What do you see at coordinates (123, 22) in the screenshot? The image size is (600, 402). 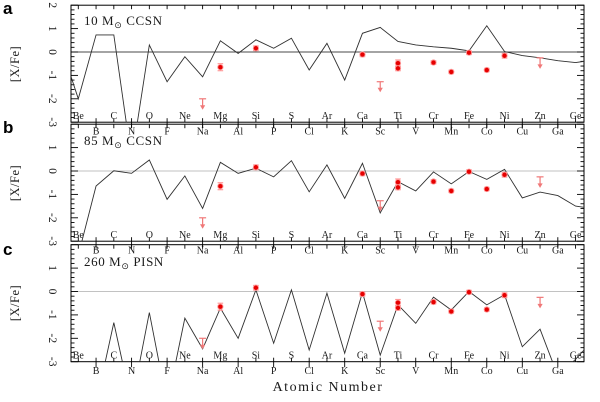 I see `panel-a-title: 10 M⊙ CCSN` at bounding box center [123, 22].